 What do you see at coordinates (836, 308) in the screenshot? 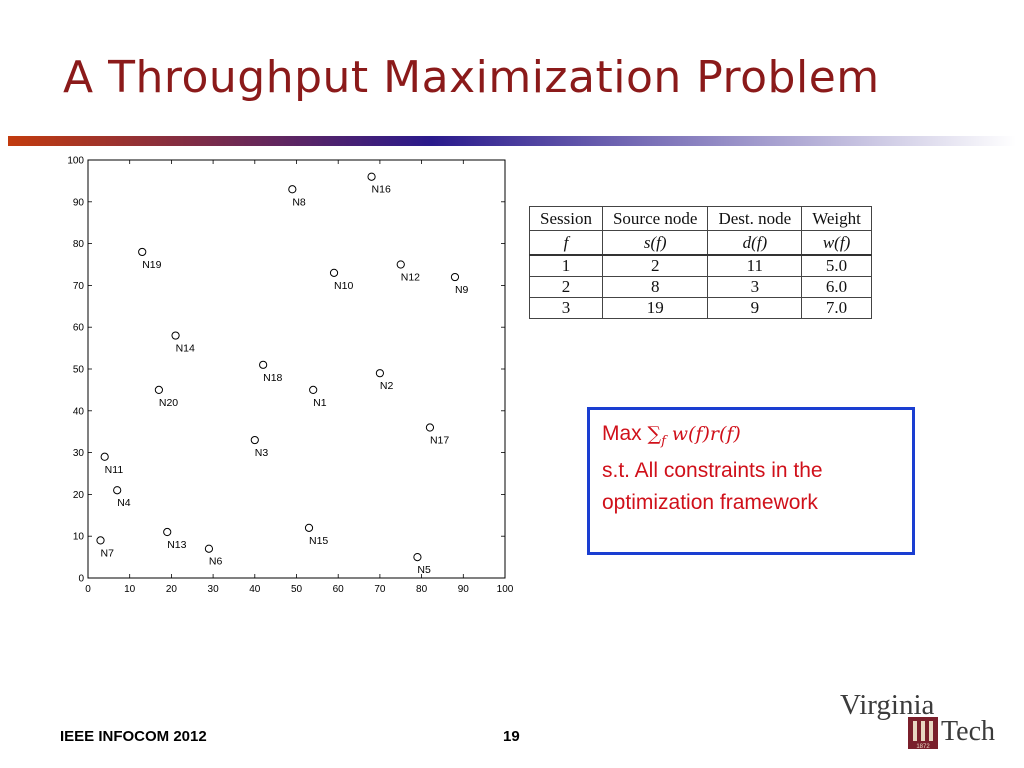
I see `weight-cell: 7.0` at bounding box center [836, 308].